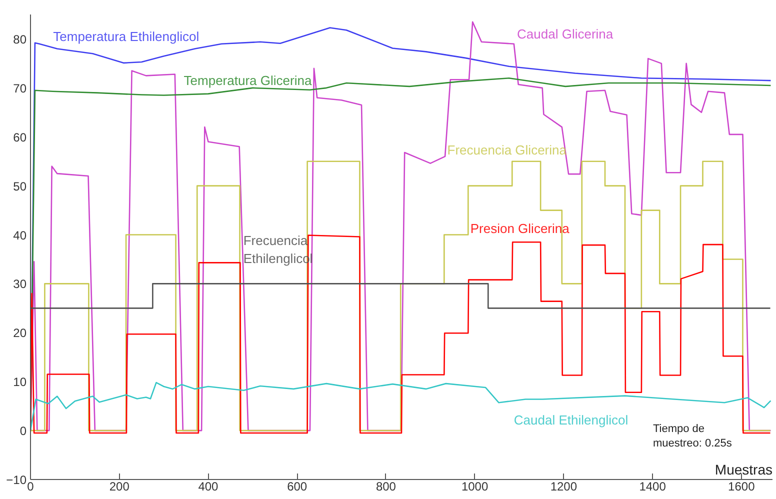 The image size is (776, 499). What do you see at coordinates (652, 487) in the screenshot?
I see `x-tick-label: 1400` at bounding box center [652, 487].